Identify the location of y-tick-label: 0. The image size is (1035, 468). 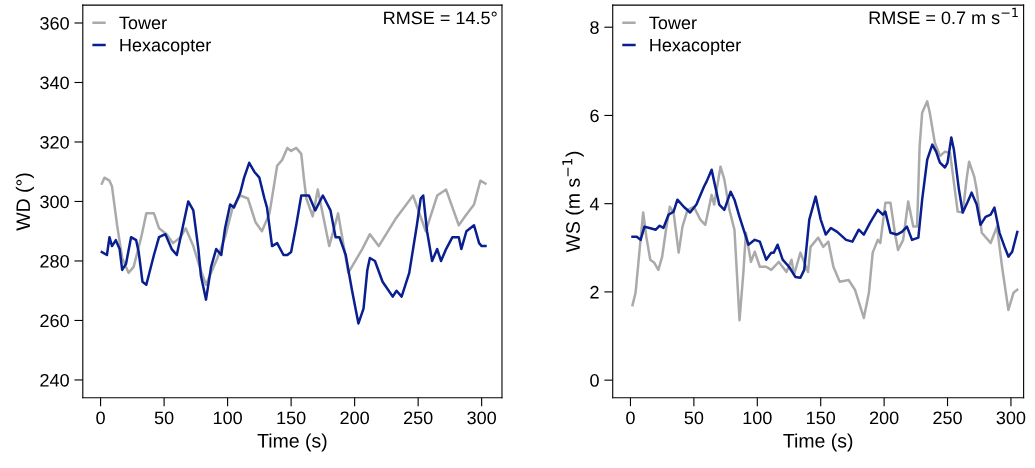
(594, 380).